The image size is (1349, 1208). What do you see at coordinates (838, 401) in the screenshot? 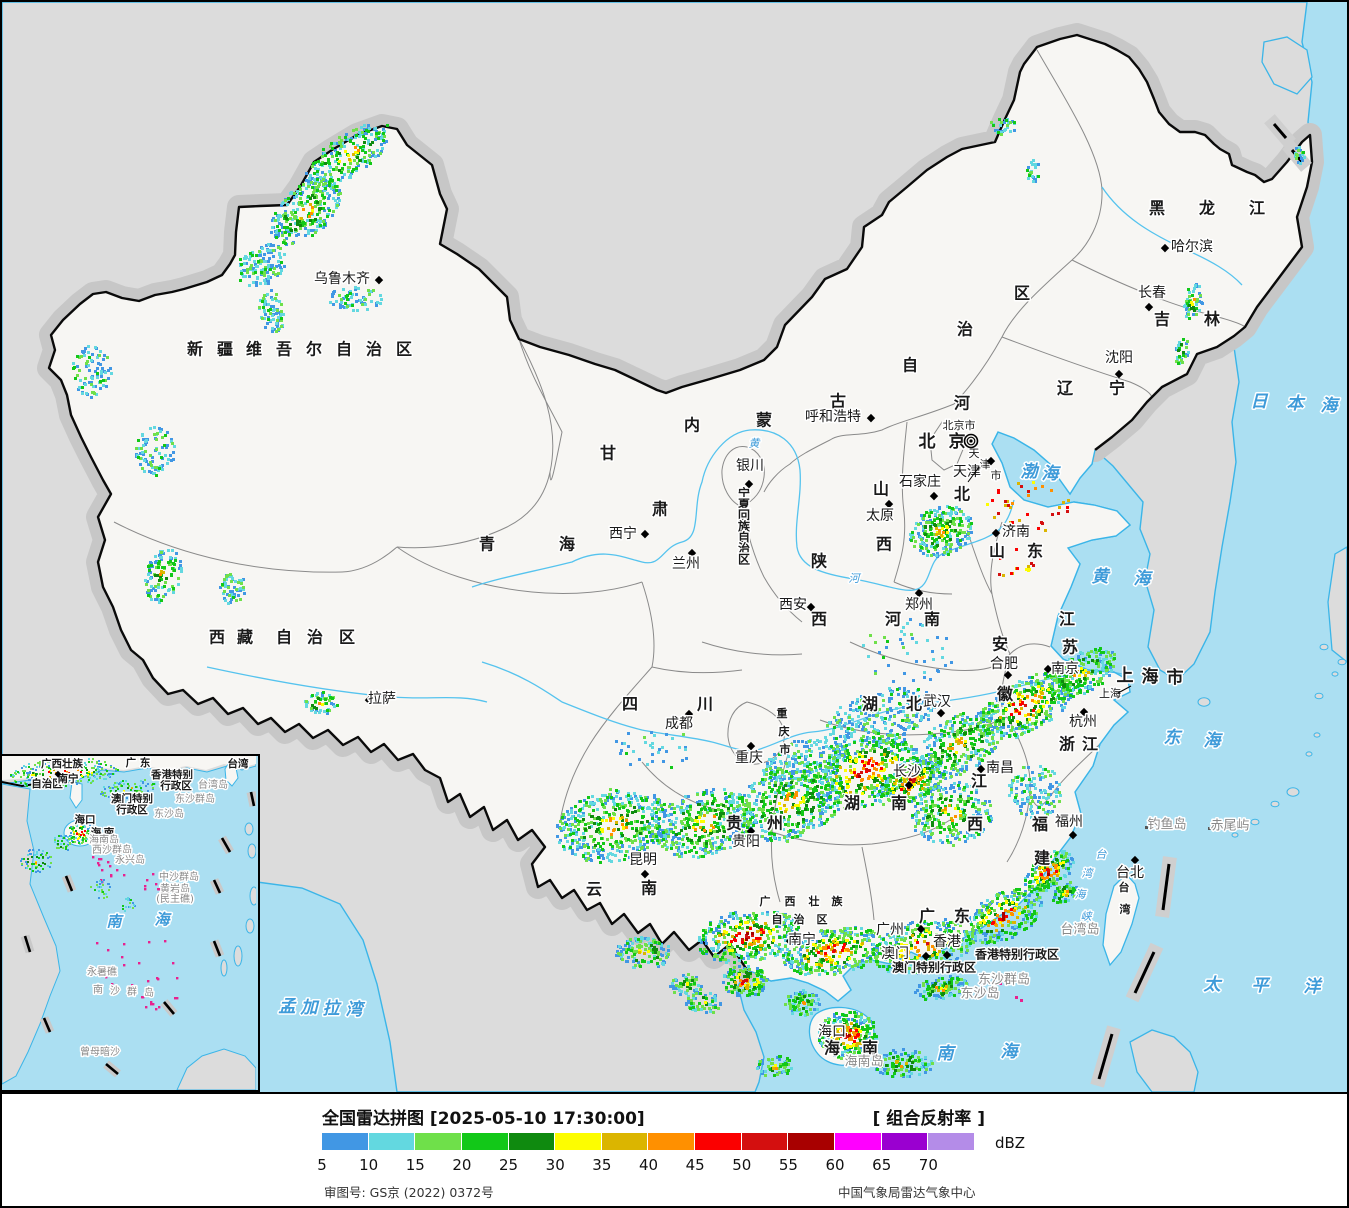
I see `province-label: 古` at bounding box center [838, 401].